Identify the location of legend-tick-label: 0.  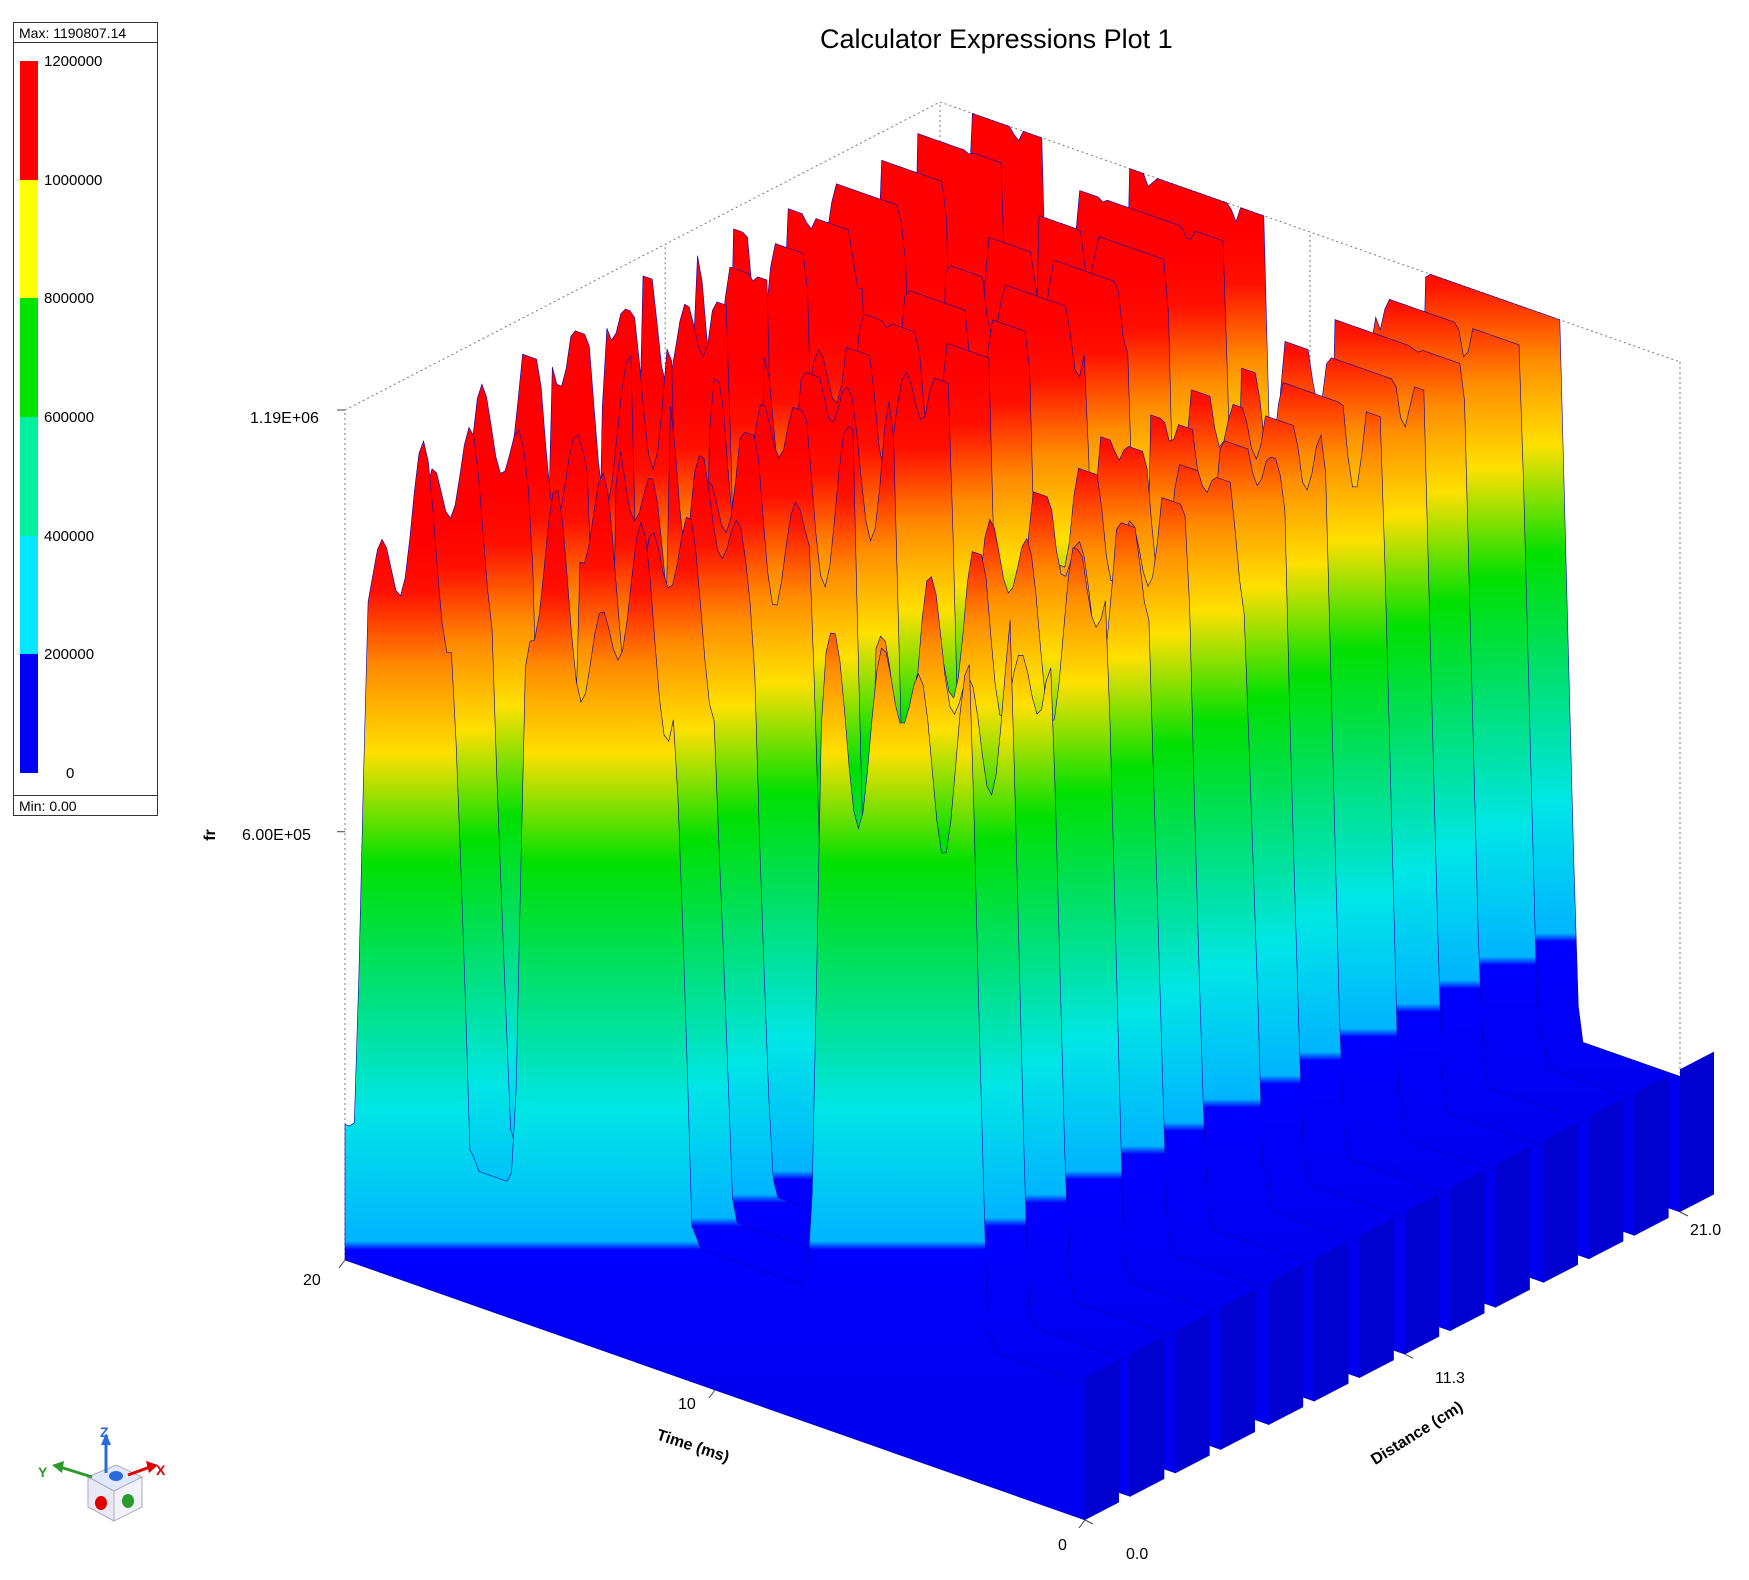
(70, 773).